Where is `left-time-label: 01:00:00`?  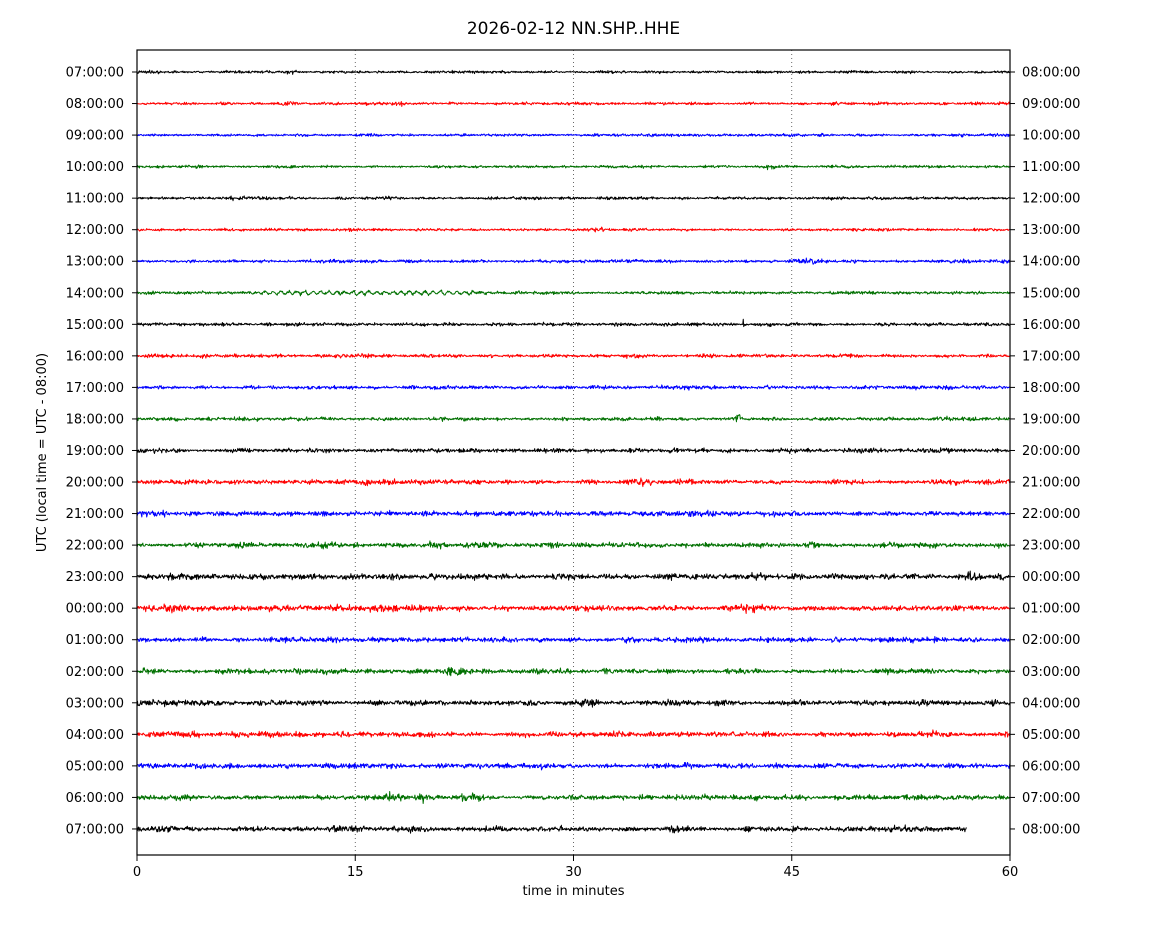 left-time-label: 01:00:00 is located at coordinates (95, 640).